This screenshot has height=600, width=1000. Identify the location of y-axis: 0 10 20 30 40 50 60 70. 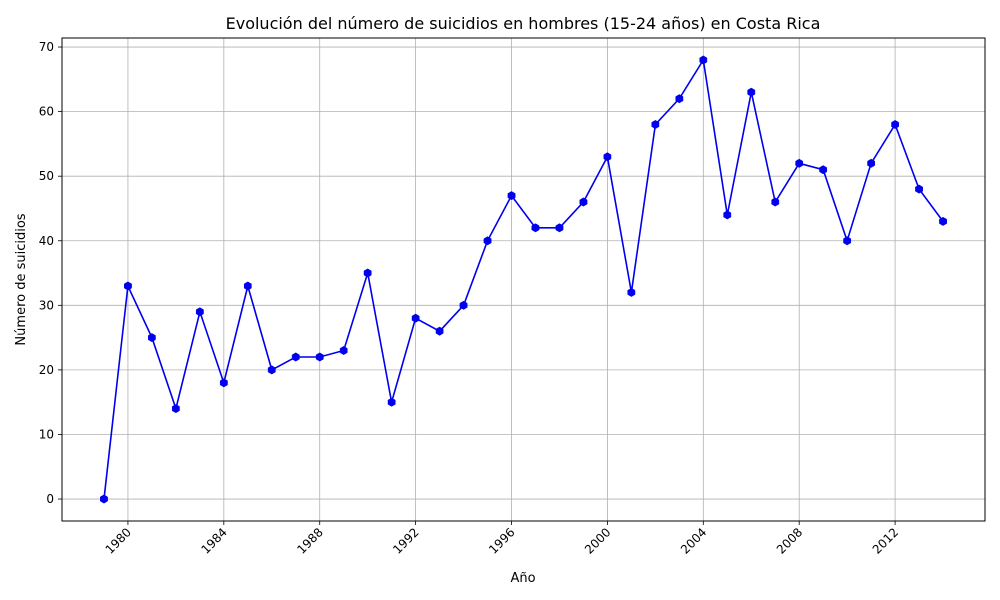
(50, 273).